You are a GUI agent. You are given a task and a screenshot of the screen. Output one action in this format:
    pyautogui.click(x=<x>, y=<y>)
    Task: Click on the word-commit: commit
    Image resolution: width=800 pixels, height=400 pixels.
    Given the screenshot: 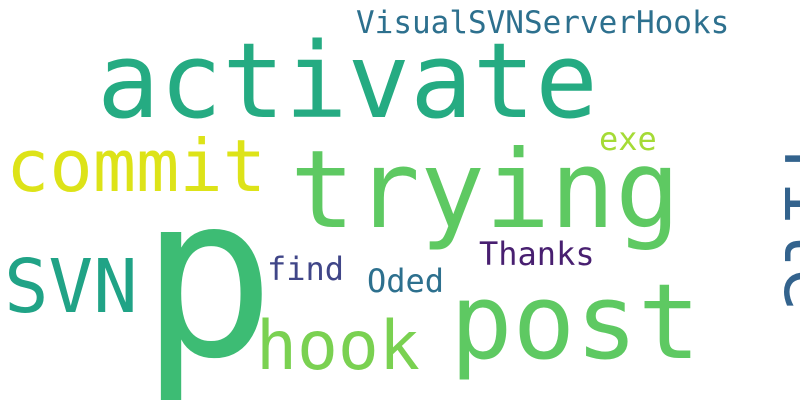 What is the action you would take?
    pyautogui.click(x=136, y=166)
    